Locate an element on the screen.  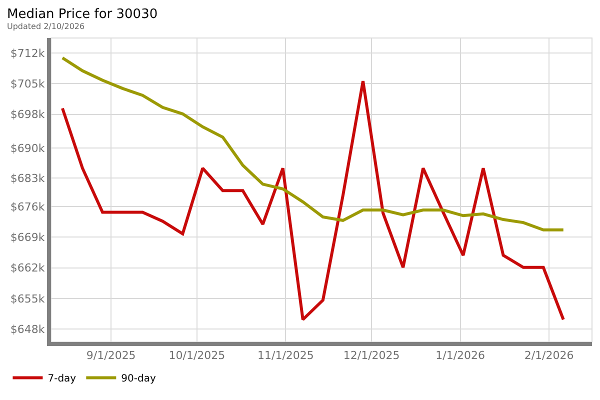
y-tick-label: $648k is located at coordinates (28, 329).